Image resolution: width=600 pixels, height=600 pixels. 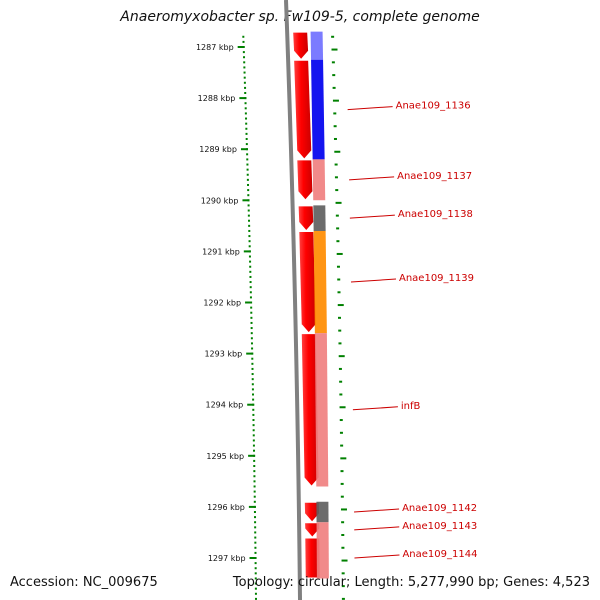 What do you see at coordinates (434, 176) in the screenshot?
I see `gene-label: Anae109_1137` at bounding box center [434, 176].